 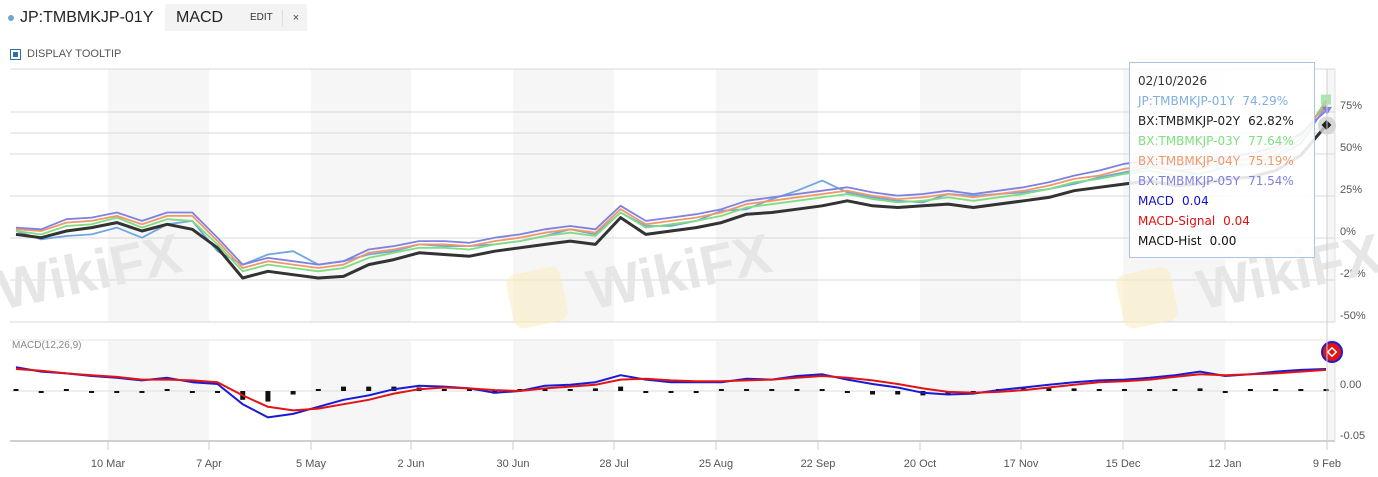 I want to click on tooltip-row-label: MACD-Hist, so click(x=1170, y=241).